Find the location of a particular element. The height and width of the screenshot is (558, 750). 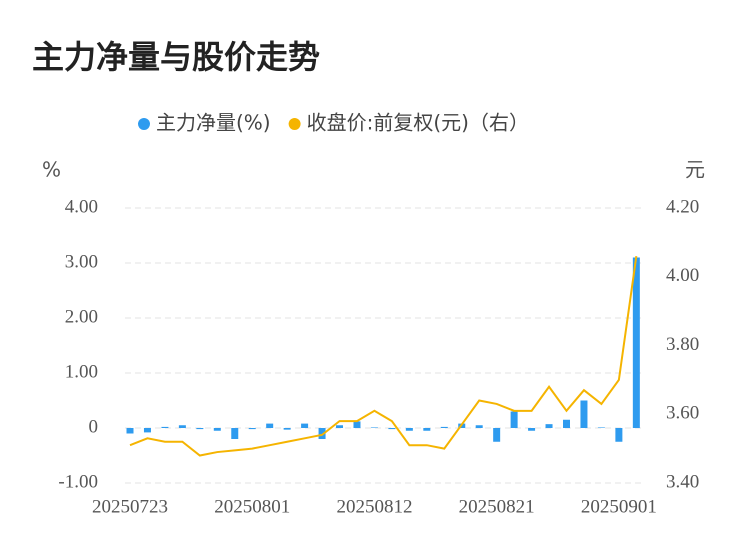

chart-title: 主力净量与股价走势 is located at coordinates (176, 57).